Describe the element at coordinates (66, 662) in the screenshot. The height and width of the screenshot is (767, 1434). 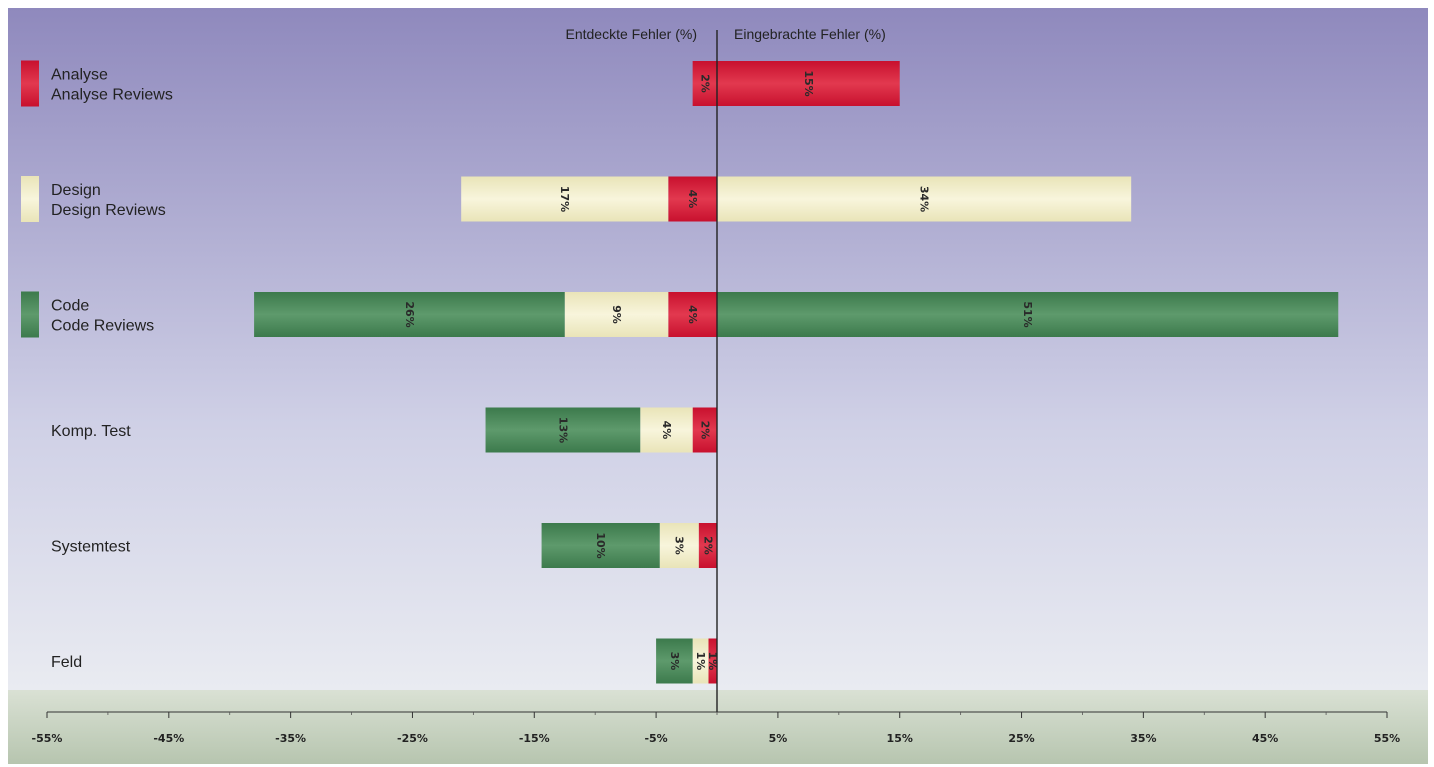
I see `category-label-5: Feld` at that location.